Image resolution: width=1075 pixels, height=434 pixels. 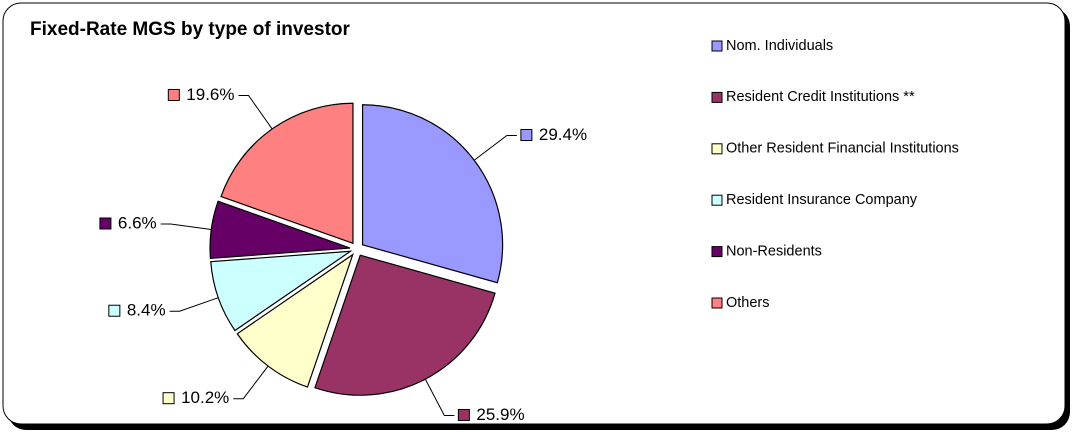 I want to click on data-label: 29.4%, so click(x=563, y=134).